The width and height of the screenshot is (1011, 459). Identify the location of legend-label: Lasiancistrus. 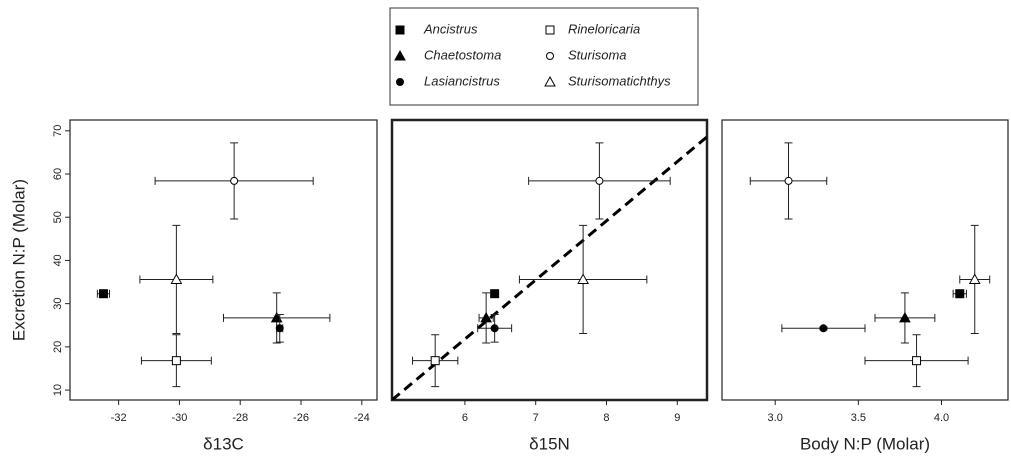
(462, 80).